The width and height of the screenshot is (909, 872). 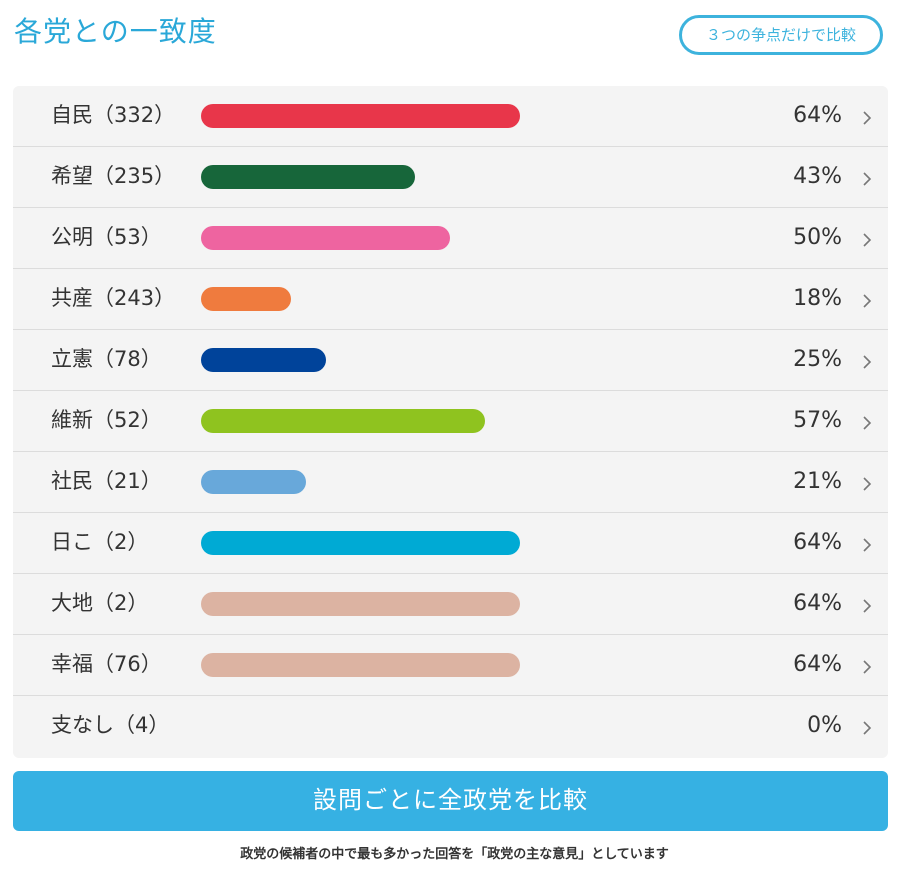 What do you see at coordinates (106, 359) in the screenshot?
I see `party-name: 立憲（78）` at bounding box center [106, 359].